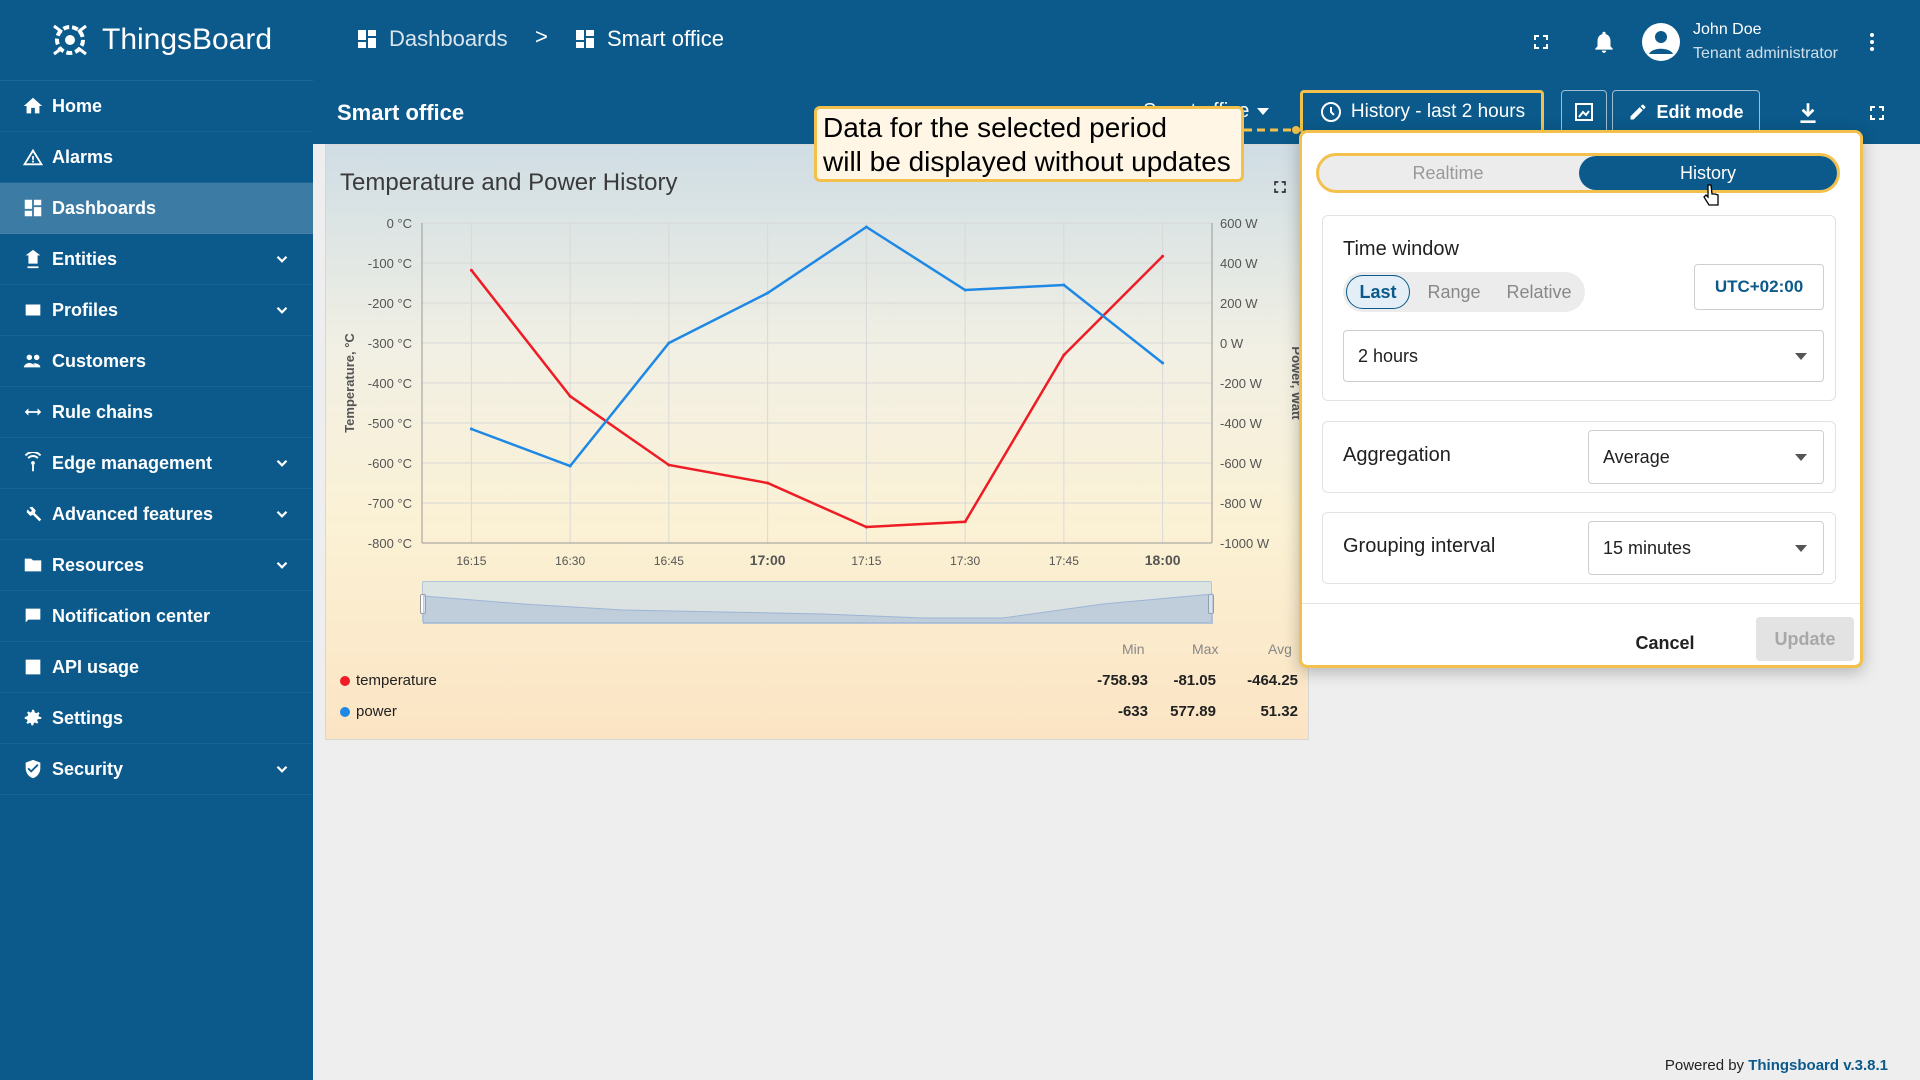  What do you see at coordinates (1241, 503) in the screenshot?
I see `y-right-tick-label: -800 W` at bounding box center [1241, 503].